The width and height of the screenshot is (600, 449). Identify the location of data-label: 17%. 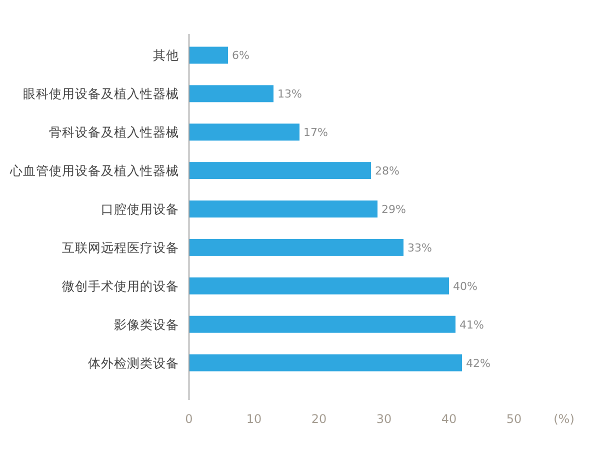
(316, 133).